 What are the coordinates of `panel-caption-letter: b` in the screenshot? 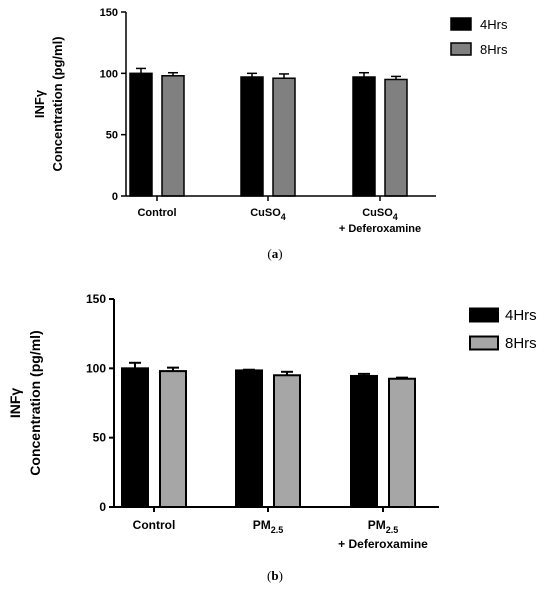 It's located at (274, 575).